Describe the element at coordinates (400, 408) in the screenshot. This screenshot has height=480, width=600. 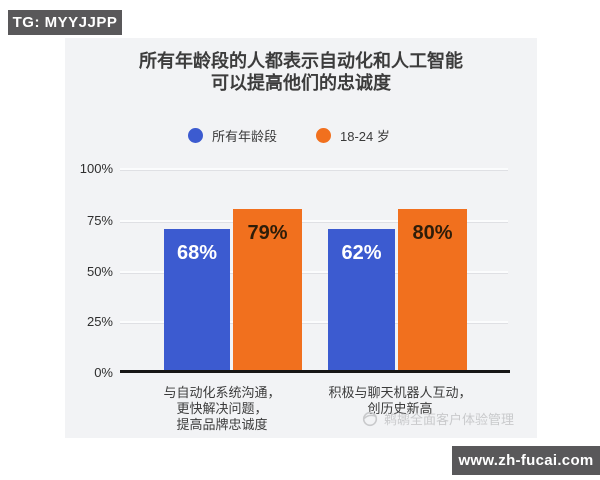
I see `category-label-2-line2: 创历史新高` at that location.